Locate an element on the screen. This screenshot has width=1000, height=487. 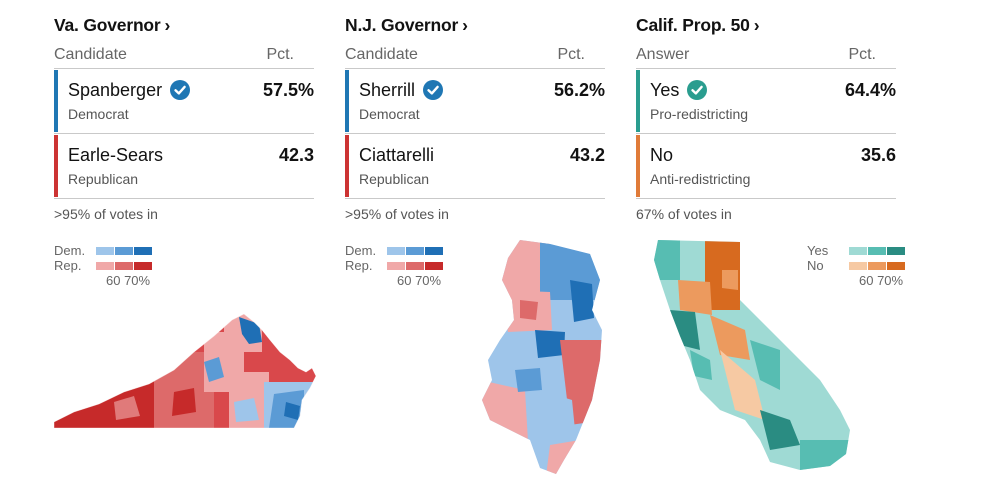
col-candidate: Answer is located at coordinates (663, 54).